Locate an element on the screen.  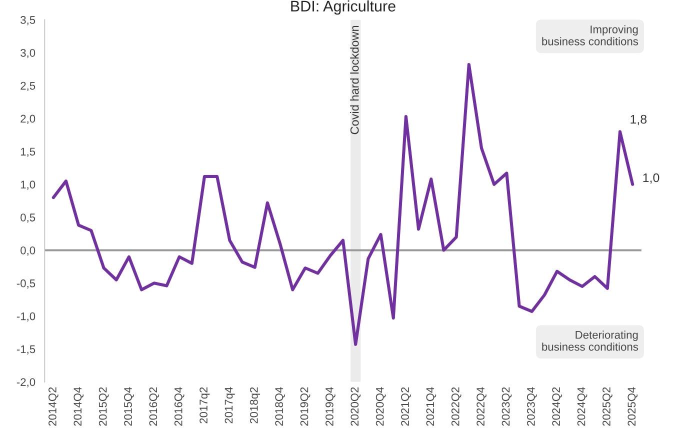
annotation: Deteriorating business conditions is located at coordinates (590, 340).